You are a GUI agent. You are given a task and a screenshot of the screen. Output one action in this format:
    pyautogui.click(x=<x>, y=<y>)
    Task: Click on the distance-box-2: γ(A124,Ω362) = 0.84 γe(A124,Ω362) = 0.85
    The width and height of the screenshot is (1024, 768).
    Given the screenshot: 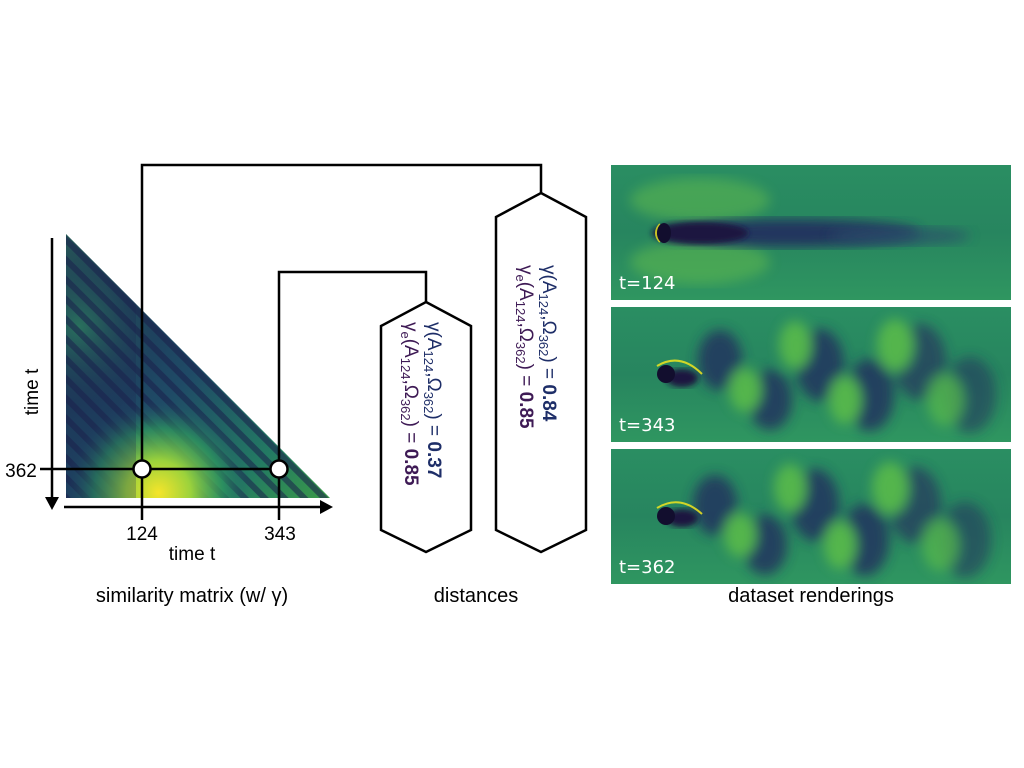 What is the action you would take?
    pyautogui.click(x=541, y=372)
    